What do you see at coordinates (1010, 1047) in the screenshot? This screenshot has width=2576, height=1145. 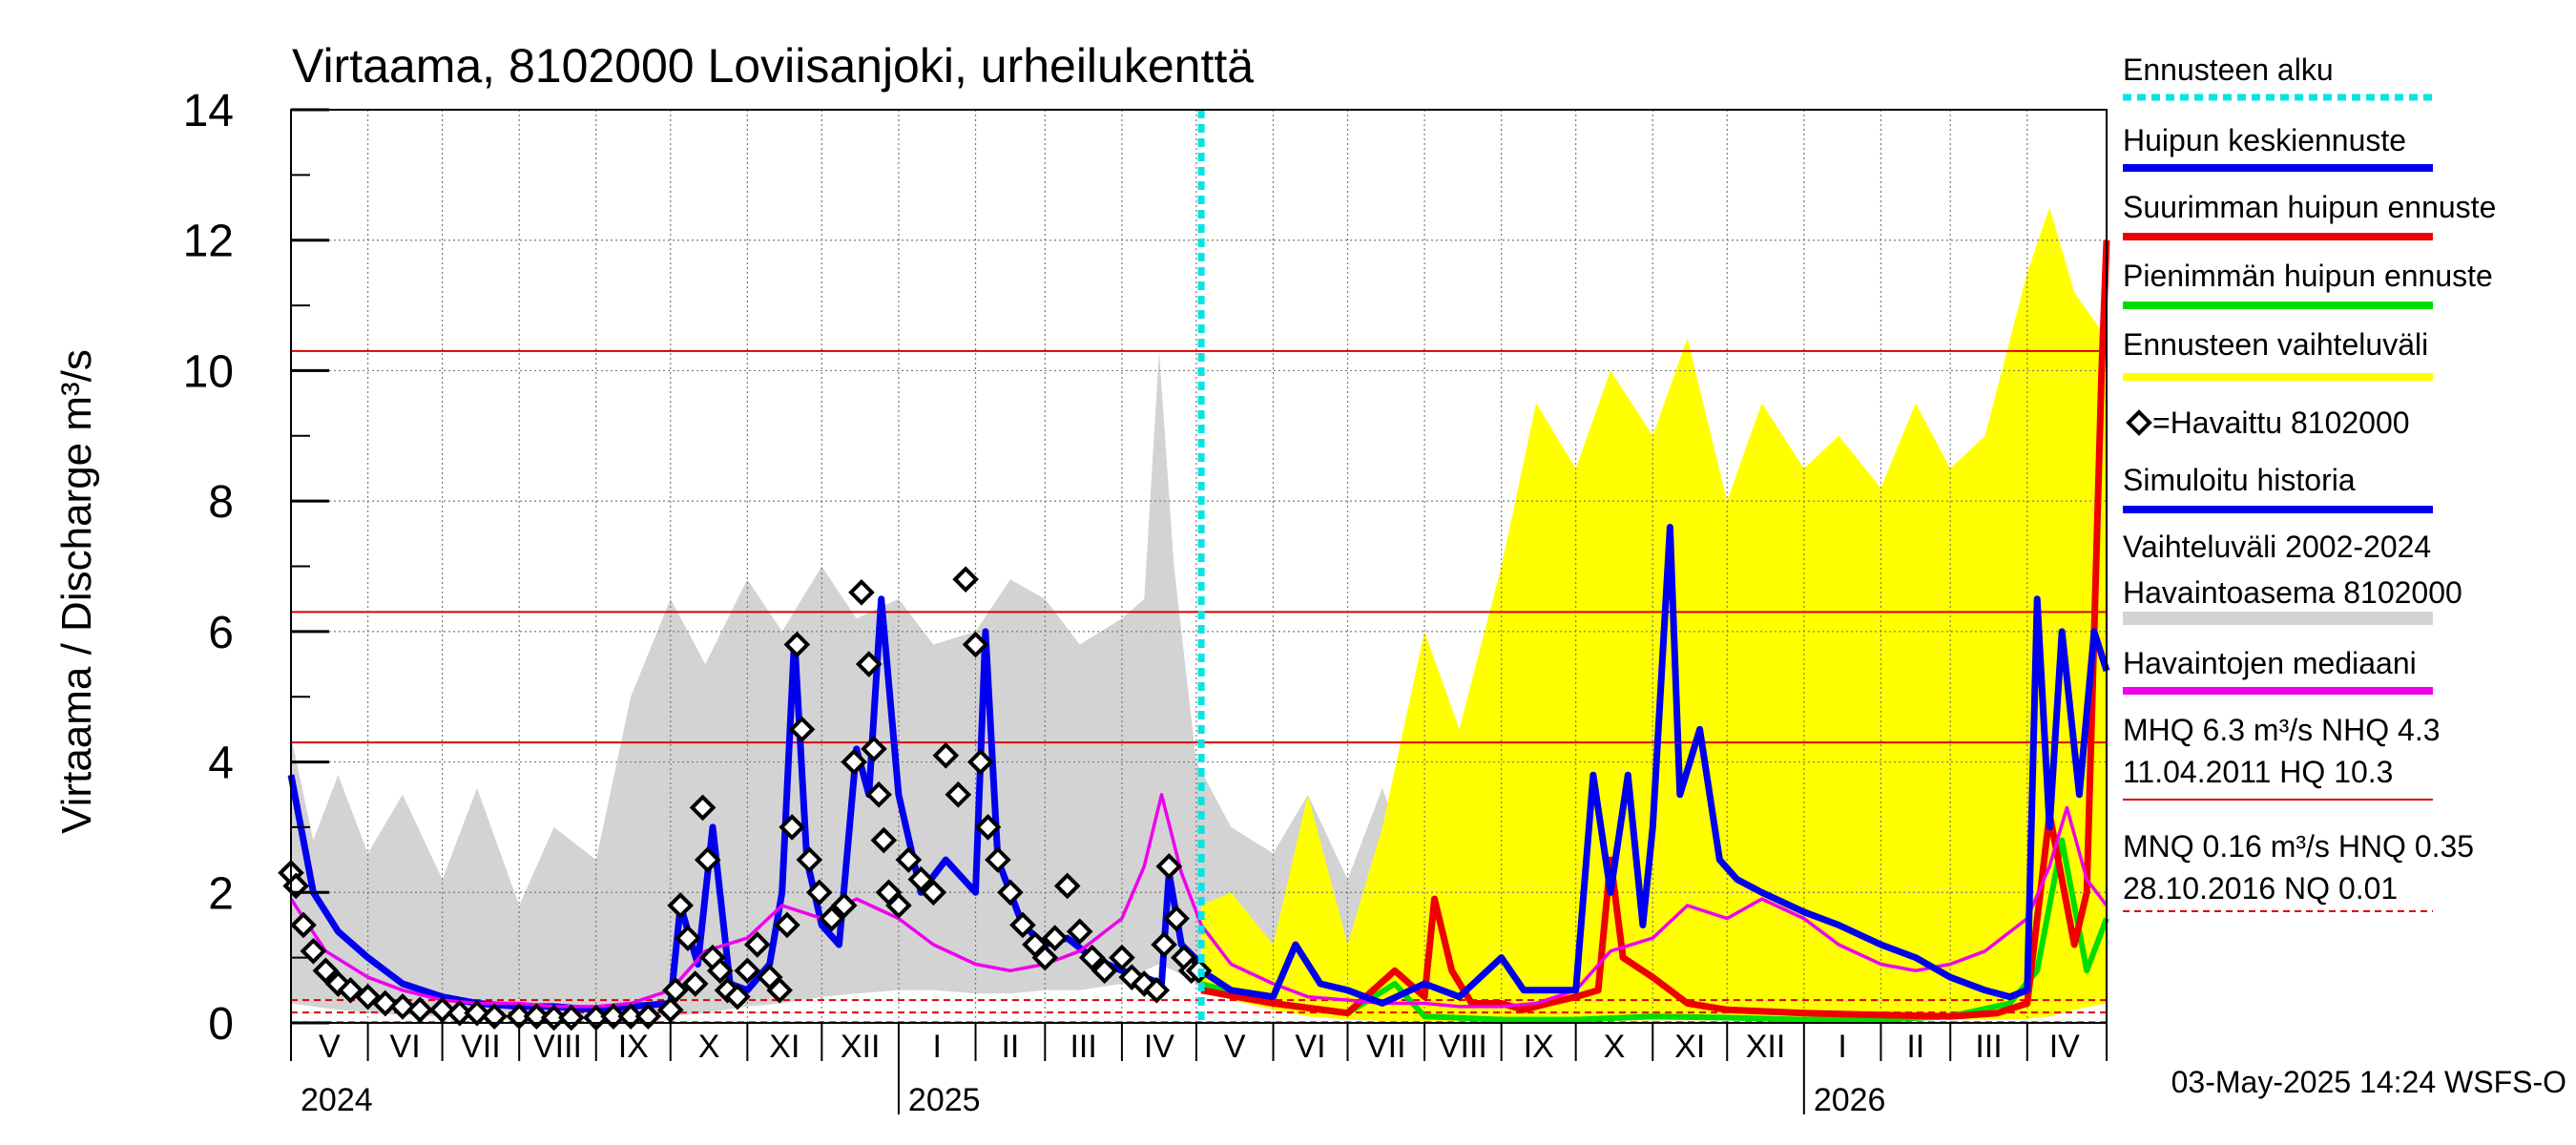 I see `month-label: II` at bounding box center [1010, 1047].